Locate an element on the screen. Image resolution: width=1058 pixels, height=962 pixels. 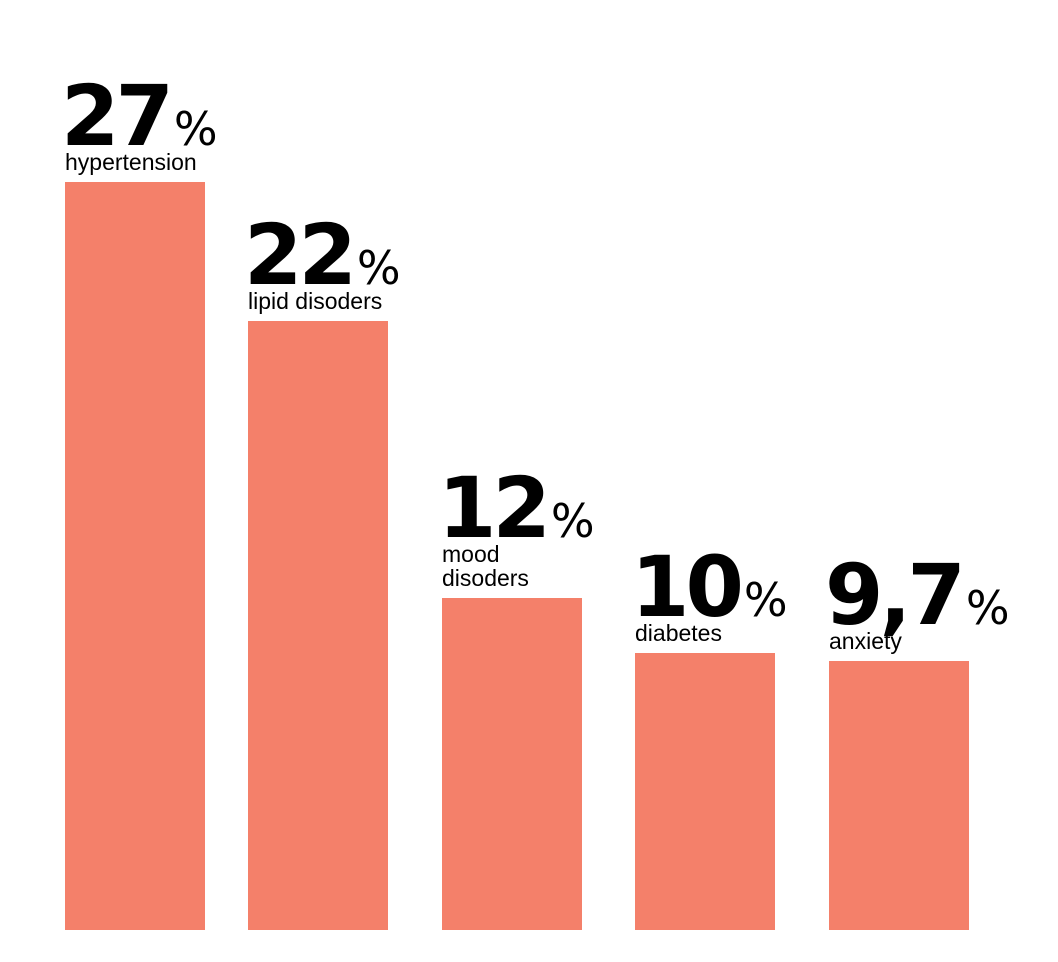
bar-diabetes is located at coordinates (705, 791).